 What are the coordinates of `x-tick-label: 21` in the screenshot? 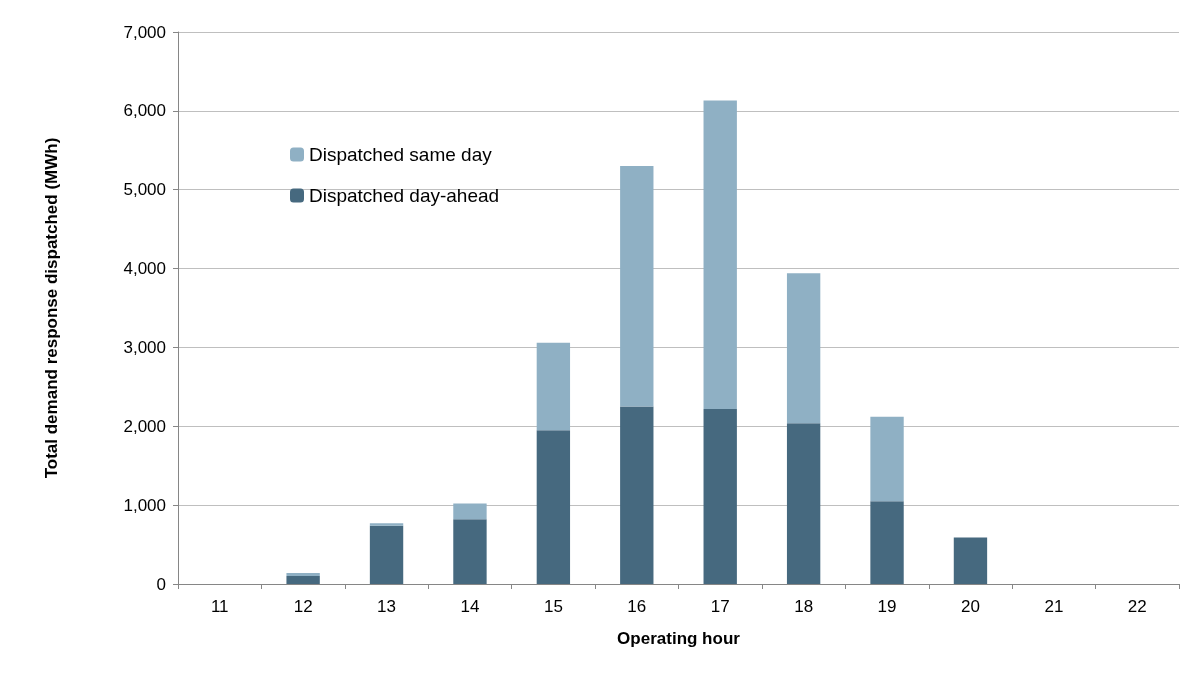 It's located at (1054, 606).